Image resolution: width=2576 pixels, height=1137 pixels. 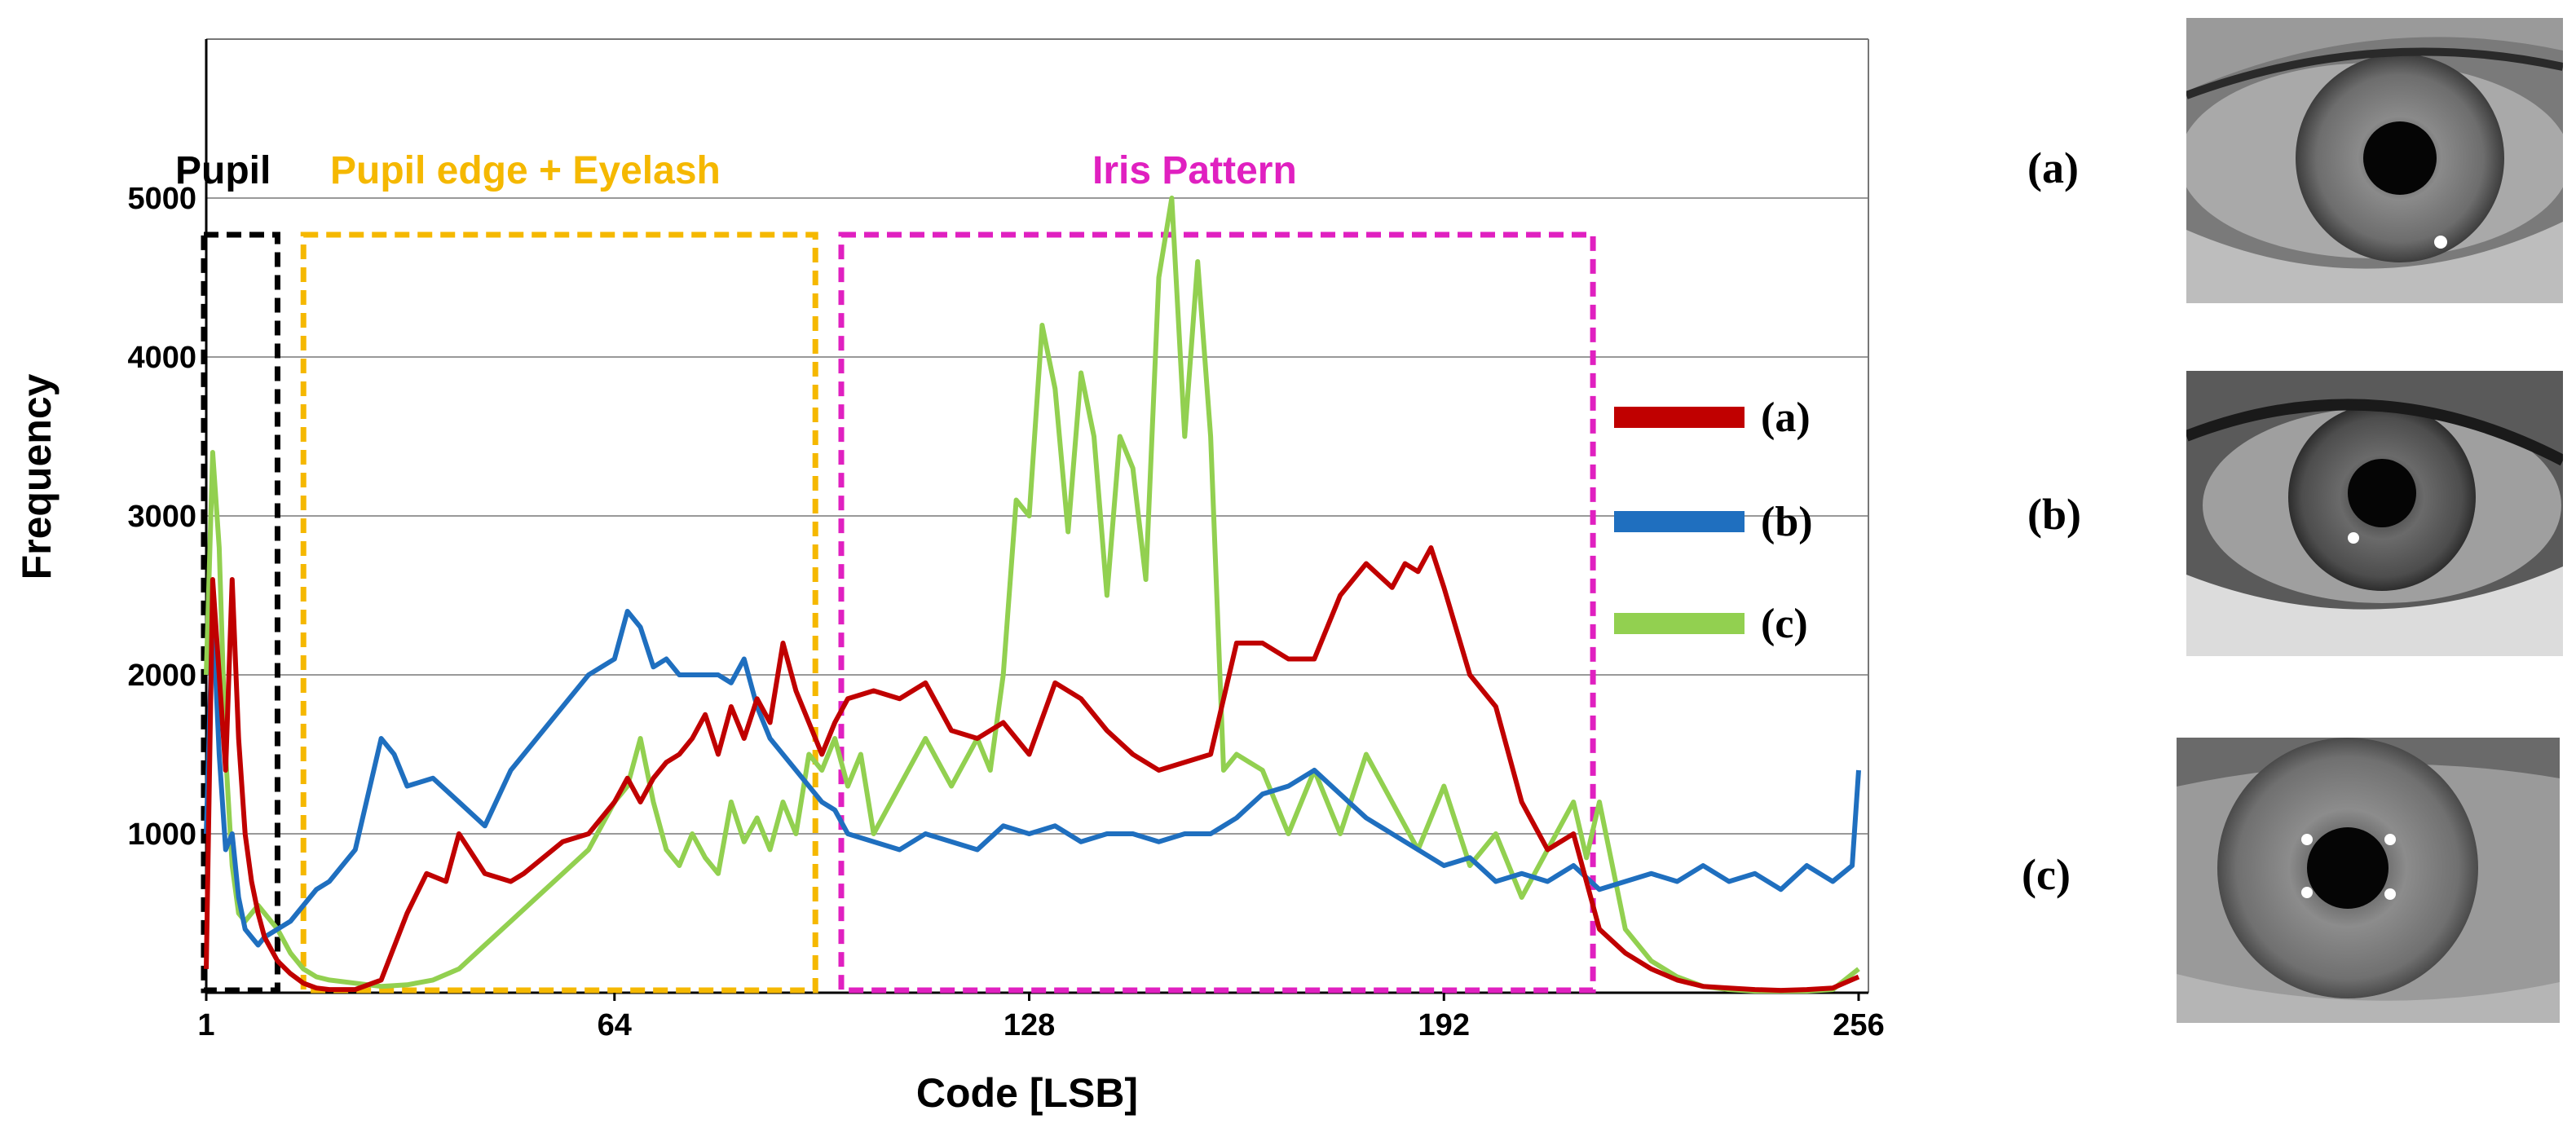 I want to click on legend-label-1: (b), so click(x=1787, y=522).